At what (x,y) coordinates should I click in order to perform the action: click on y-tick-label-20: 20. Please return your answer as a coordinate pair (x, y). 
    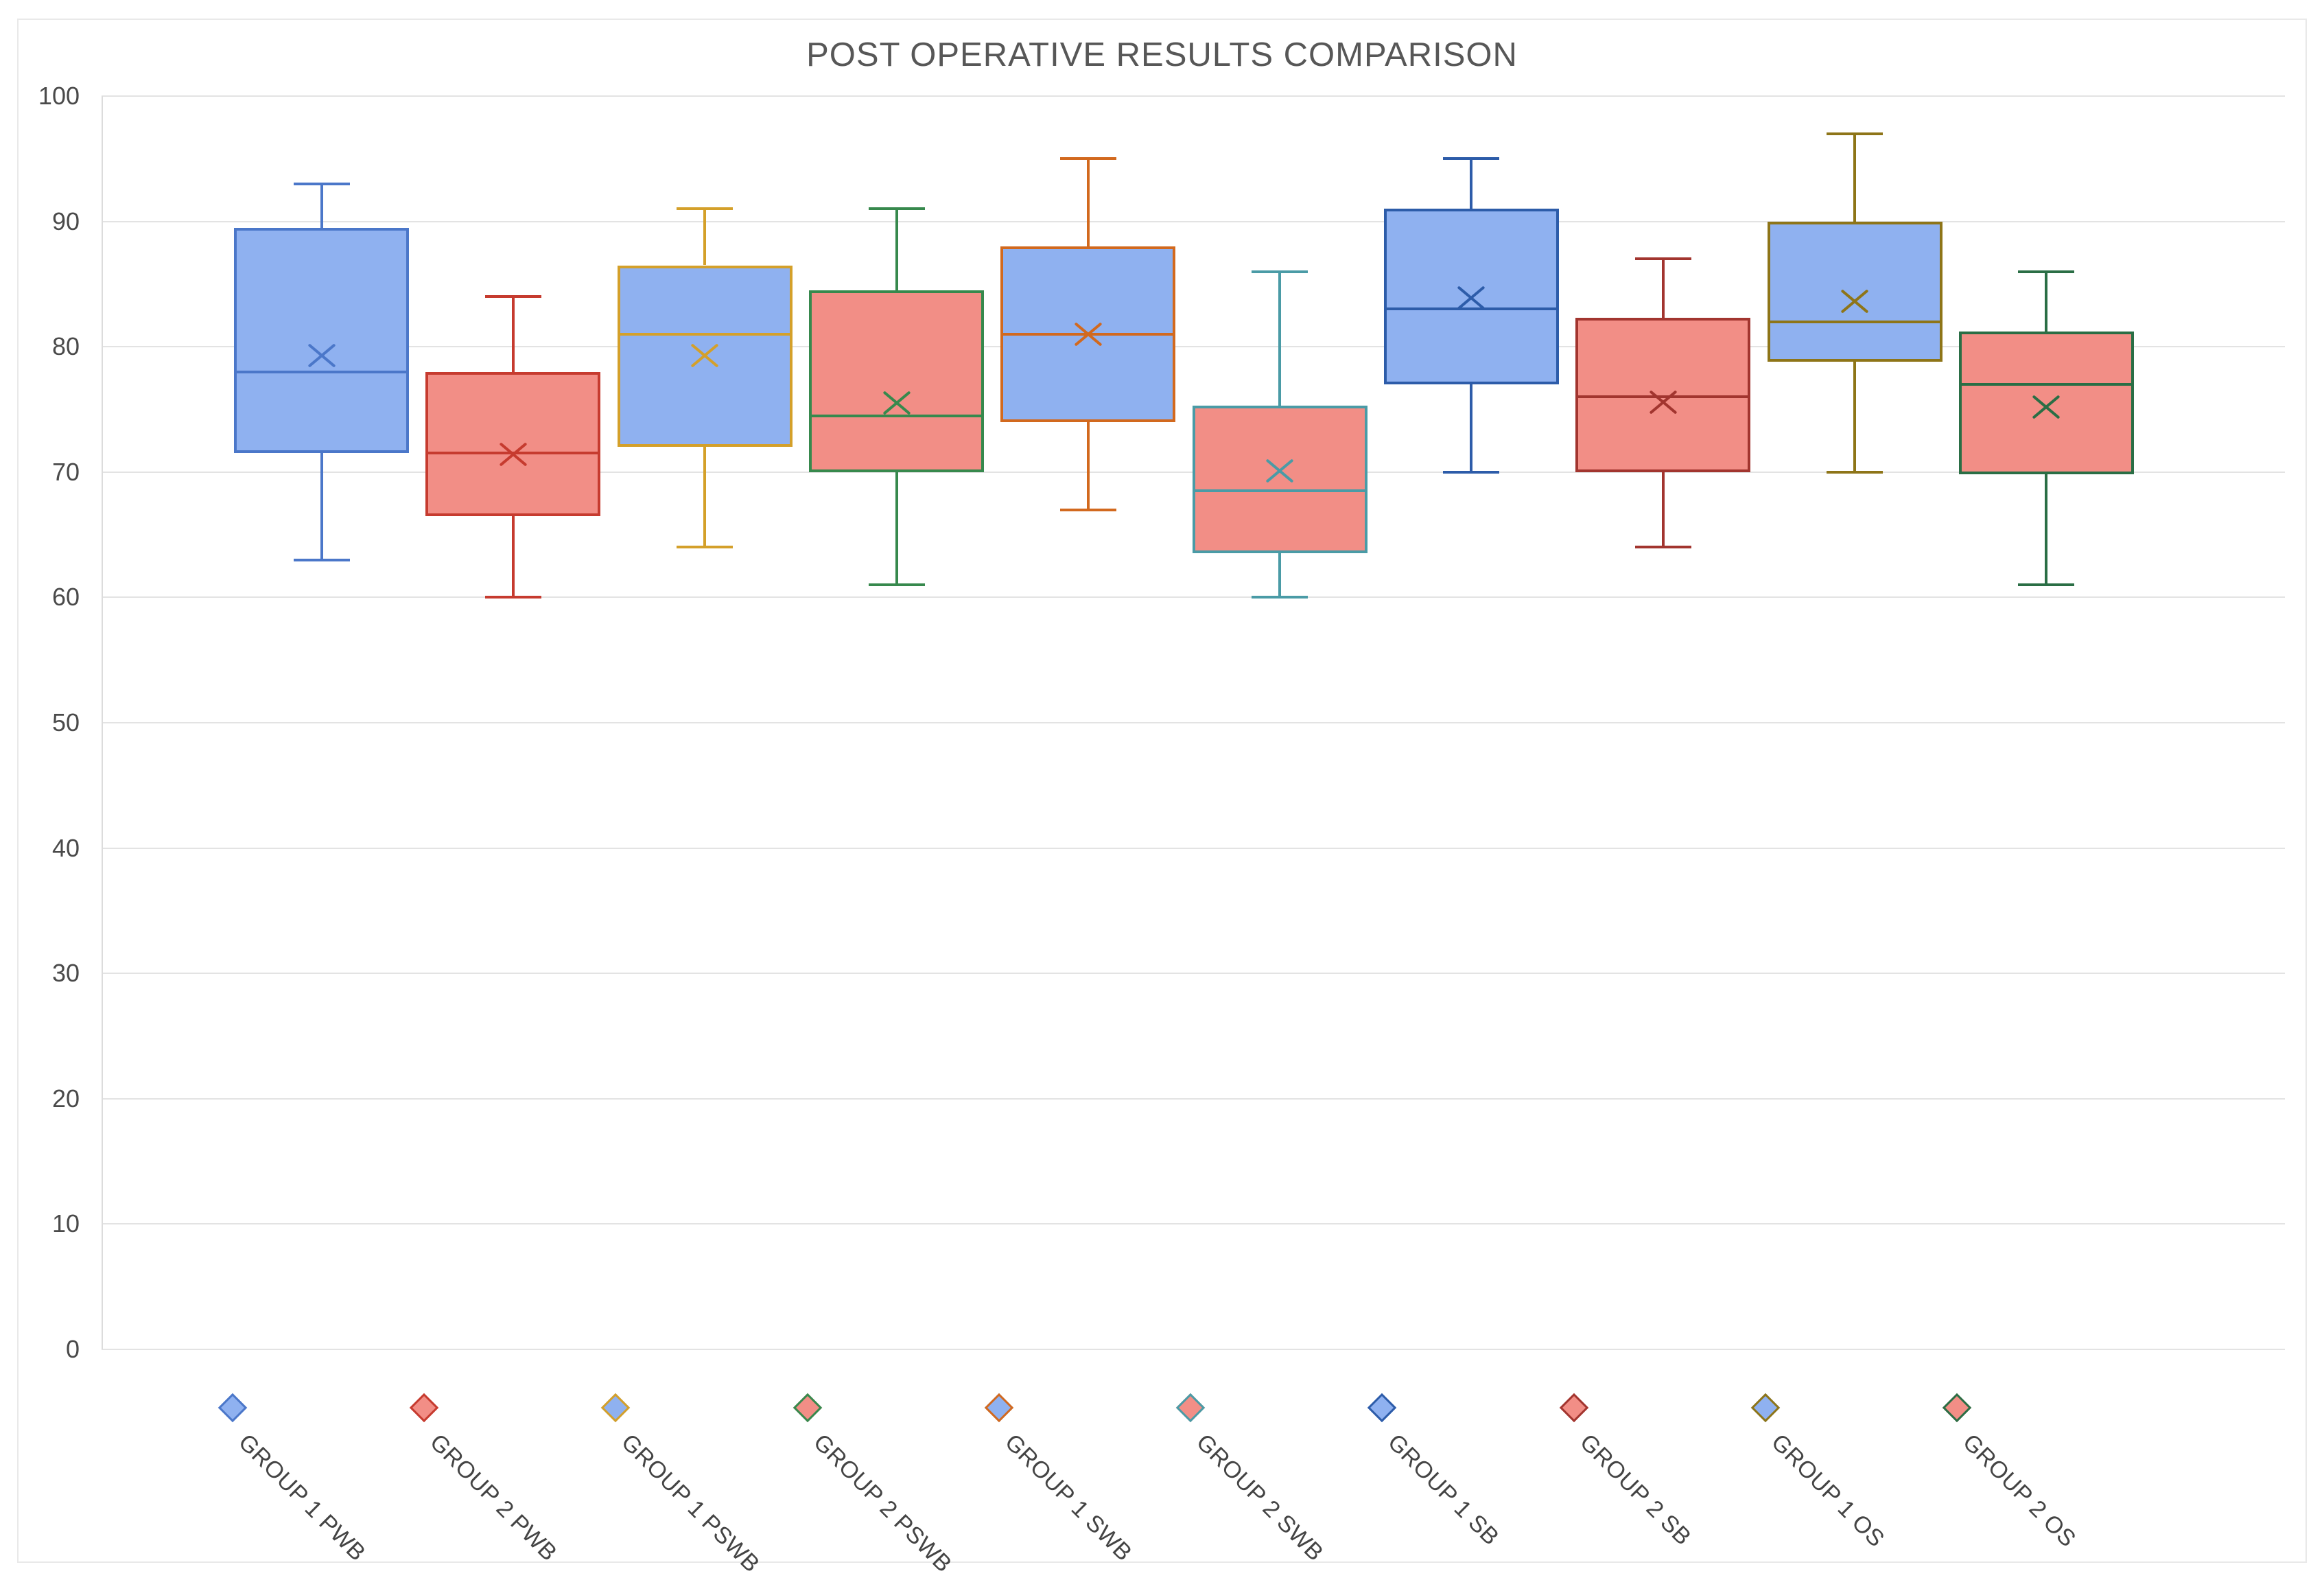
    Looking at the image, I should click on (66, 1098).